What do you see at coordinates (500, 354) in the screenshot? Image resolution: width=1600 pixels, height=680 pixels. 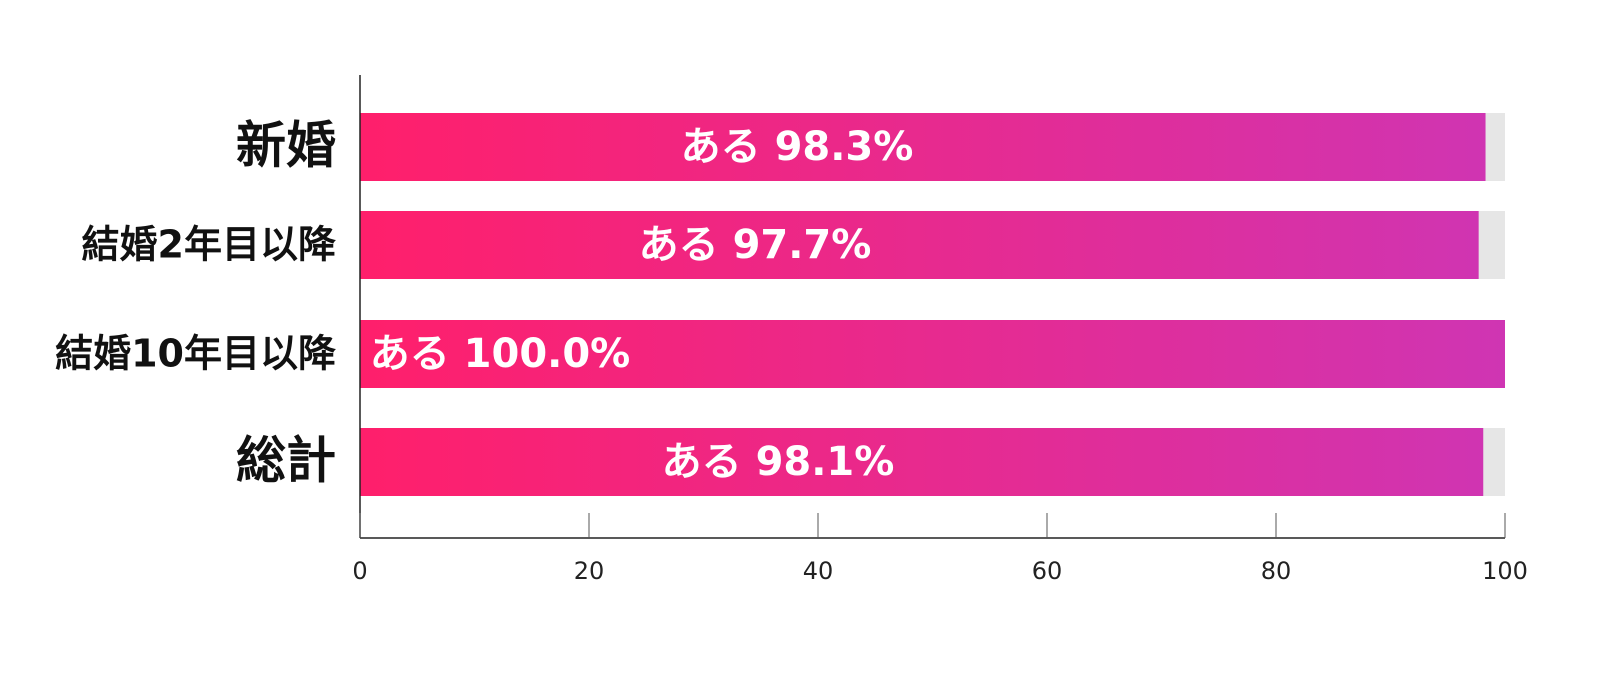 I see `value-label: ある 100.0%` at bounding box center [500, 354].